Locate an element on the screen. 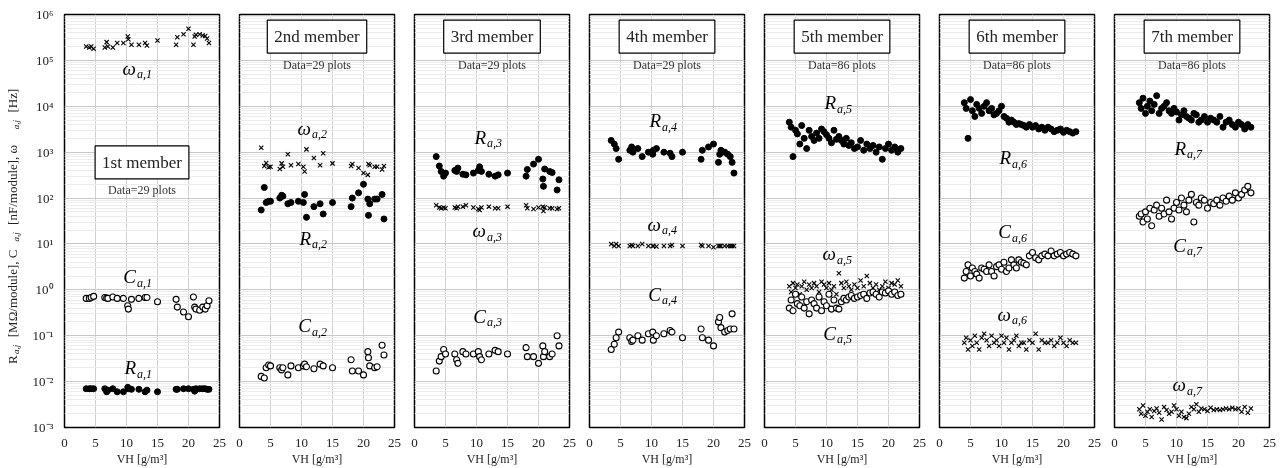 The height and width of the screenshot is (468, 1280). text: 2nd member is located at coordinates (317, 37).